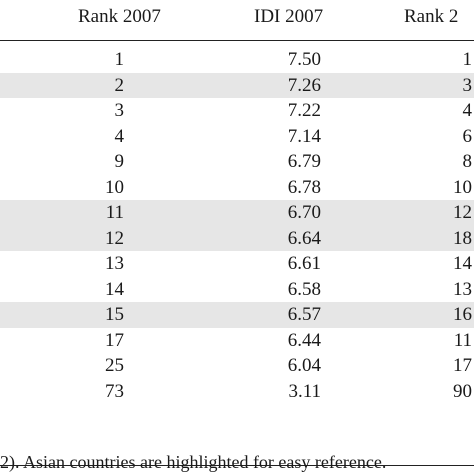 The image size is (474, 474). What do you see at coordinates (119, 136) in the screenshot?
I see `cell-rank-2007: 4` at bounding box center [119, 136].